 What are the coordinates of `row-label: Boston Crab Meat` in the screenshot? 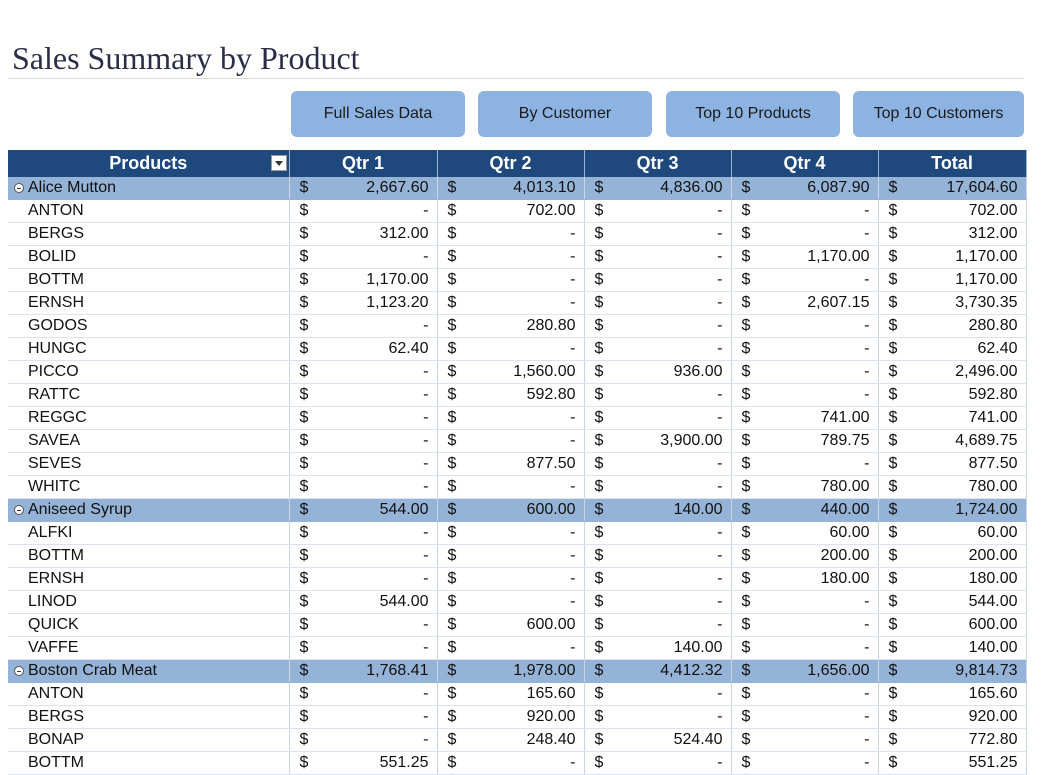 It's located at (148, 671).